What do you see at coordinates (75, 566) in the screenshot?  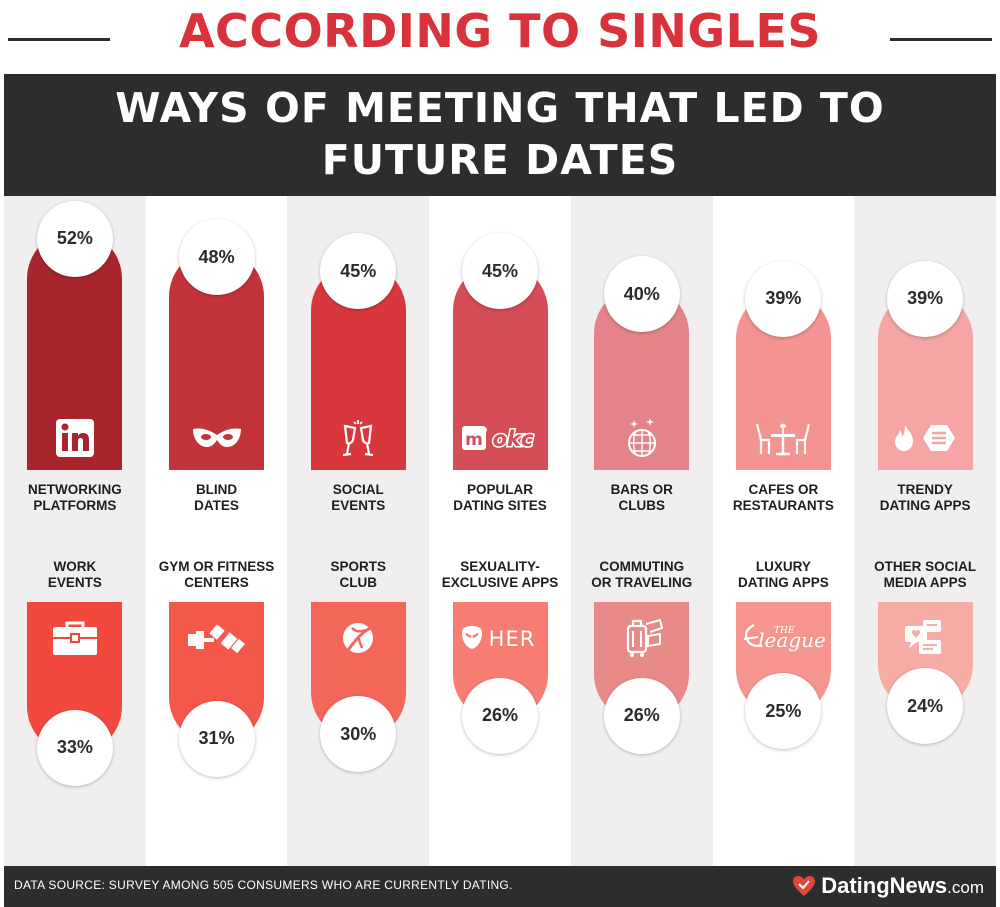 I see `bar-label-line: WORK` at bounding box center [75, 566].